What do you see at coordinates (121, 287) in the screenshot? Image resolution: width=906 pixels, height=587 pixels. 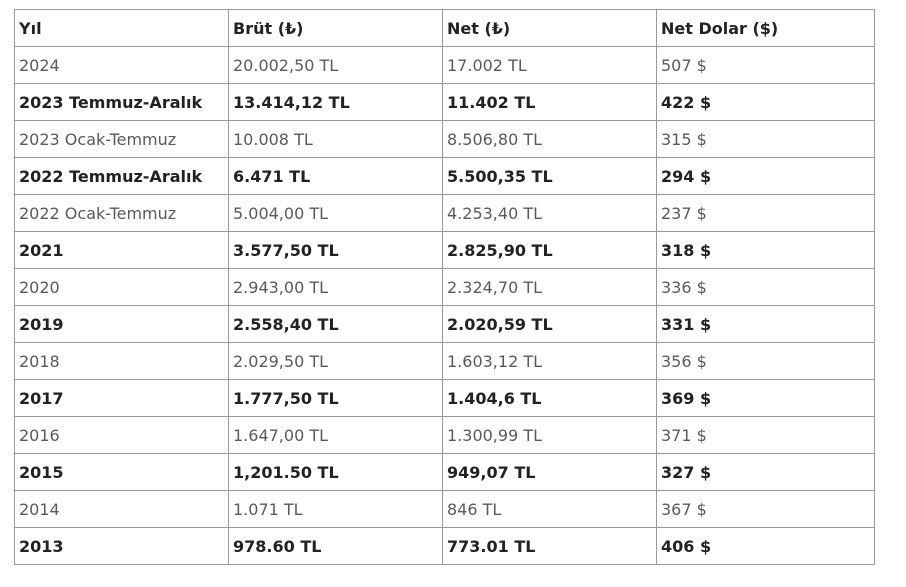 I see `cell-year: 2020` at bounding box center [121, 287].